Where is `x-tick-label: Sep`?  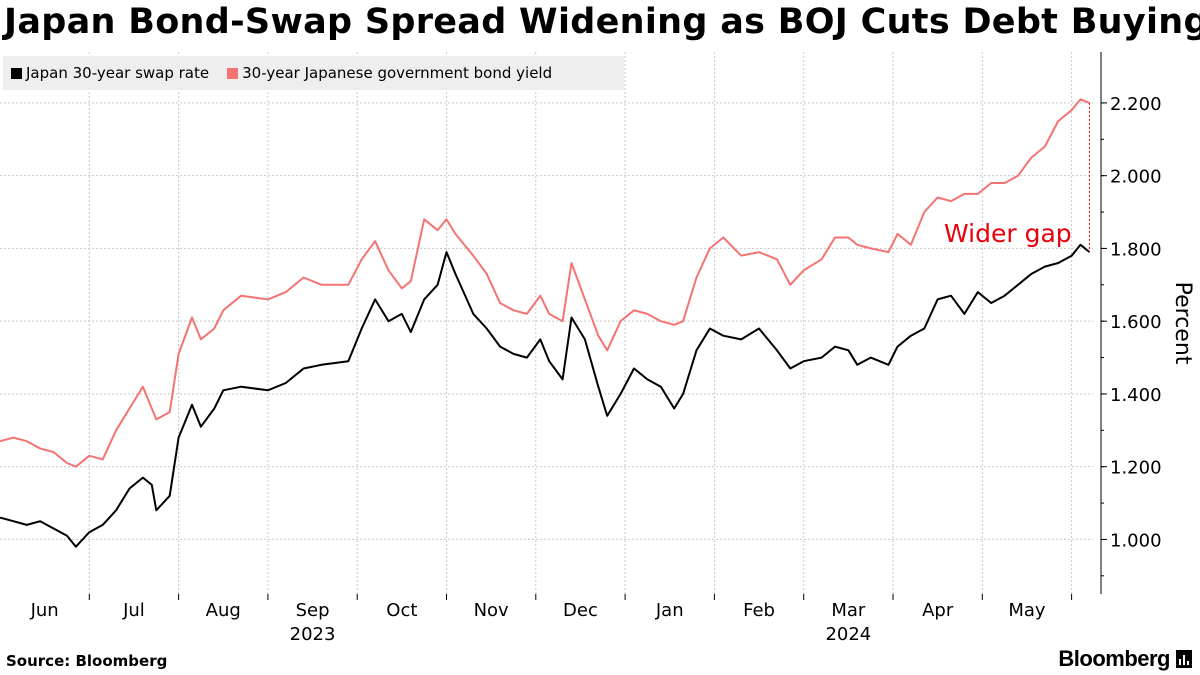 x-tick-label: Sep is located at coordinates (313, 610).